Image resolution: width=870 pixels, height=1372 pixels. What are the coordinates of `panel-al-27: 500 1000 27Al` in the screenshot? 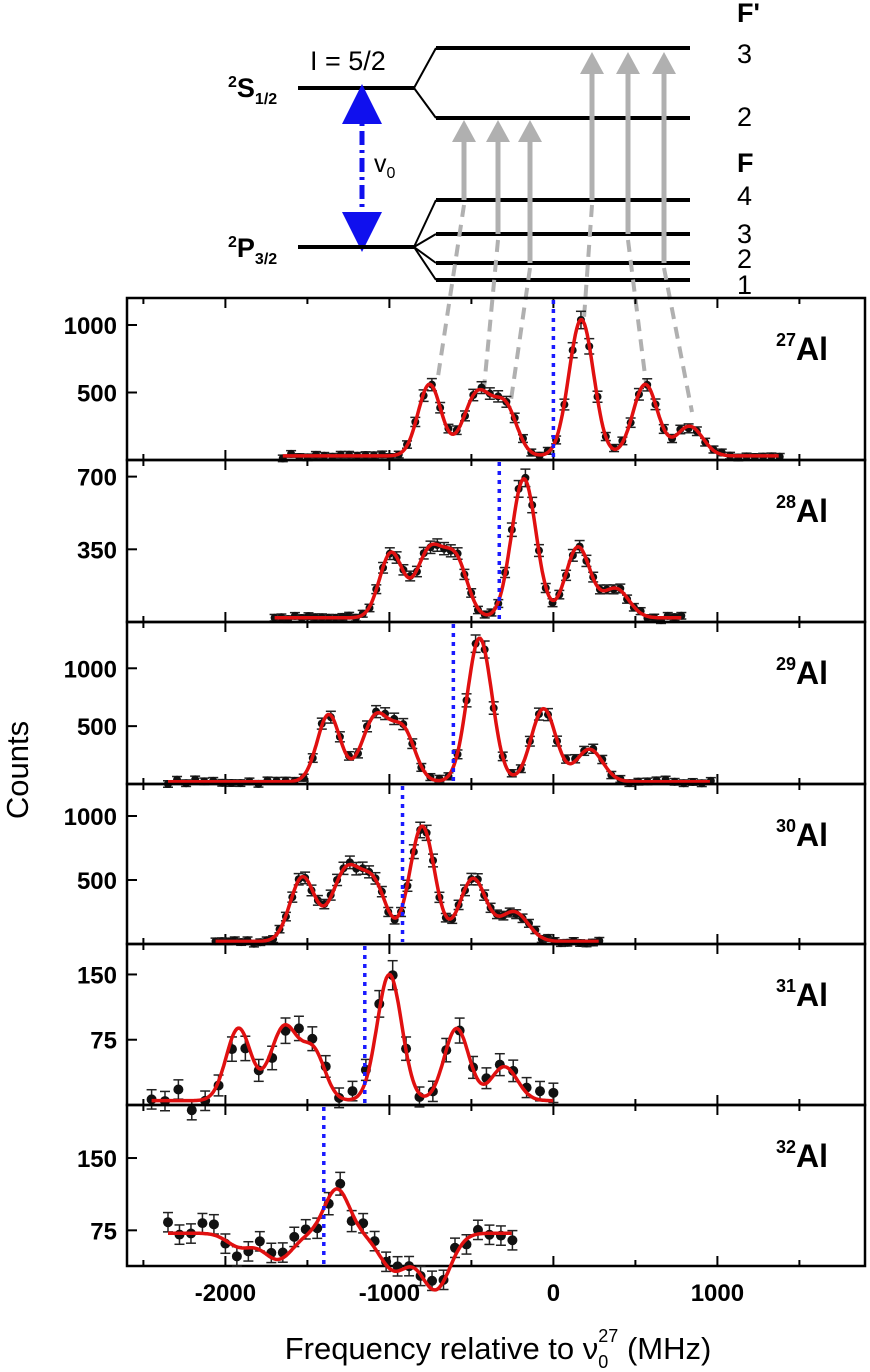 It's located at (465, 379).